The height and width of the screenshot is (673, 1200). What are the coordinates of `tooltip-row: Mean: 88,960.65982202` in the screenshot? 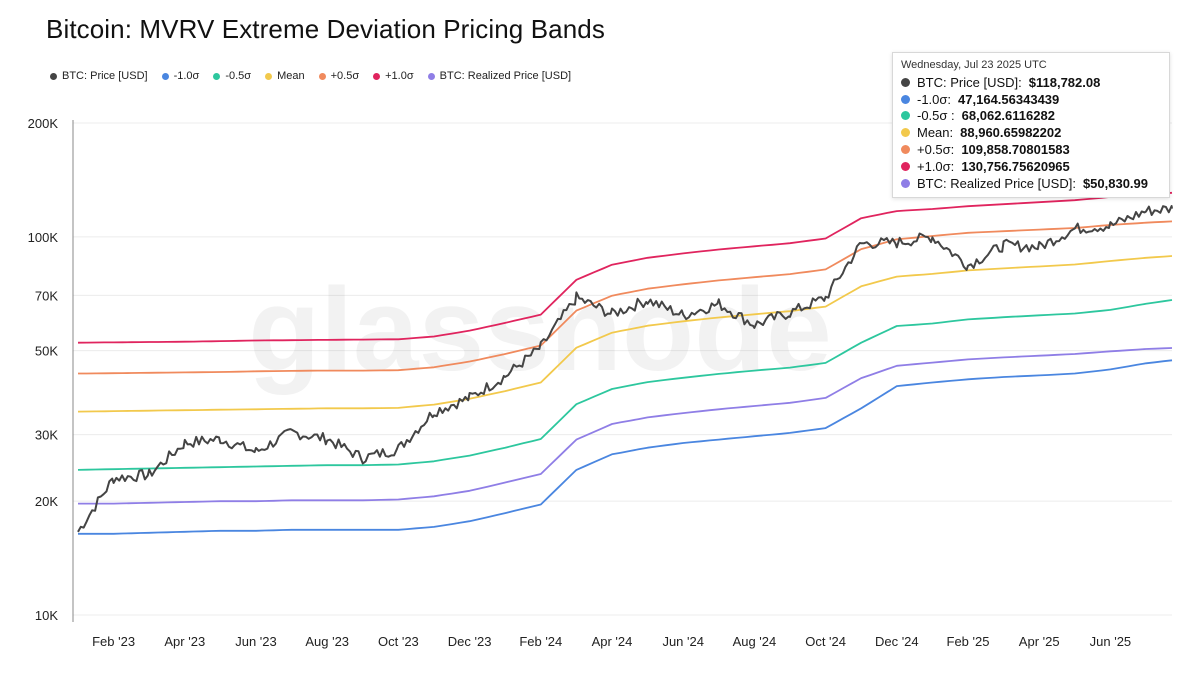 It's located at (1031, 132).